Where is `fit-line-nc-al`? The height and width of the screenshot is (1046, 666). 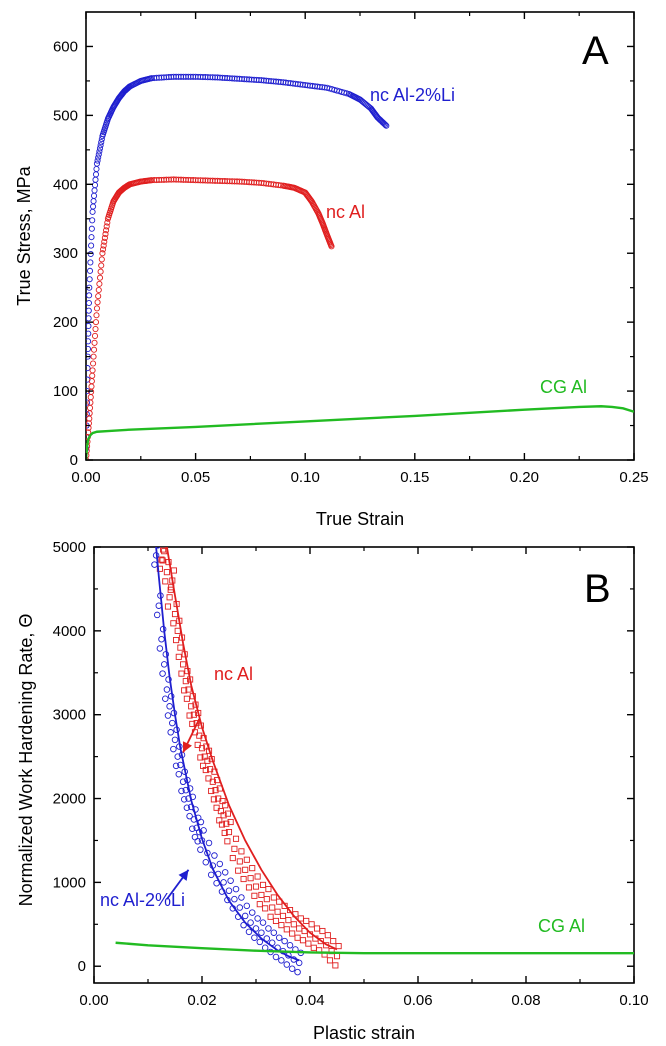 fit-line-nc-al is located at coordinates (252, 749).